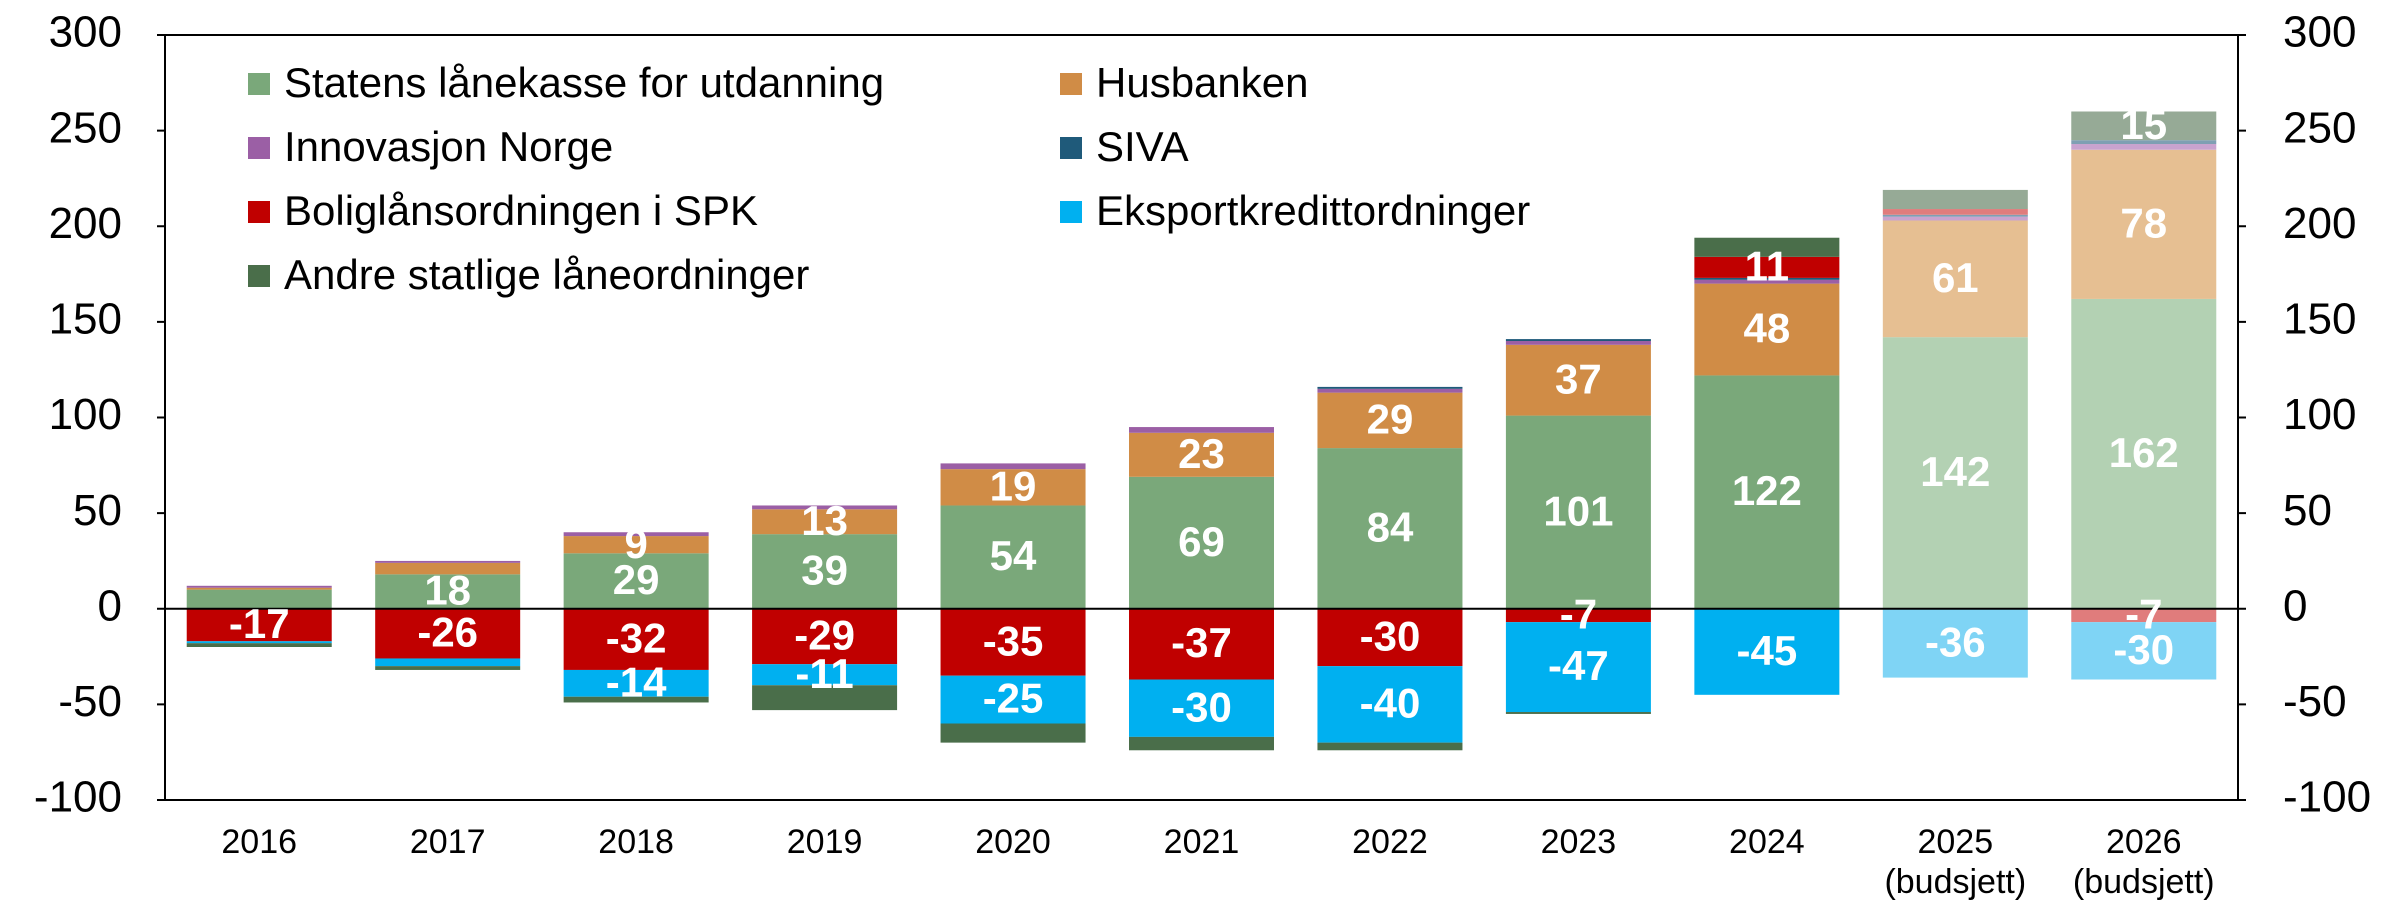 This screenshot has width=2391, height=912. What do you see at coordinates (2327, 797) in the screenshot?
I see `y2-tick-label: -100` at bounding box center [2327, 797].